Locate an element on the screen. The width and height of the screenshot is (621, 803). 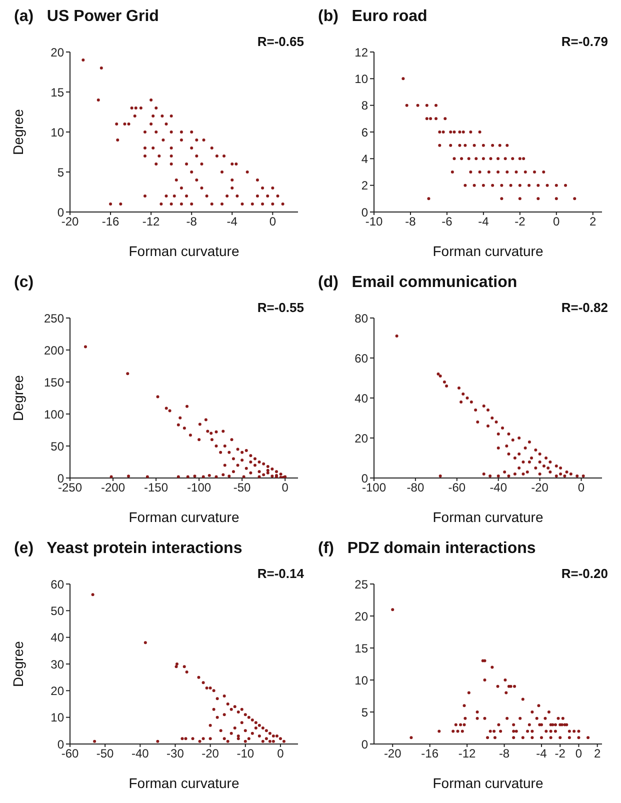
text: R=-0.79 is located at coordinates (584, 41).